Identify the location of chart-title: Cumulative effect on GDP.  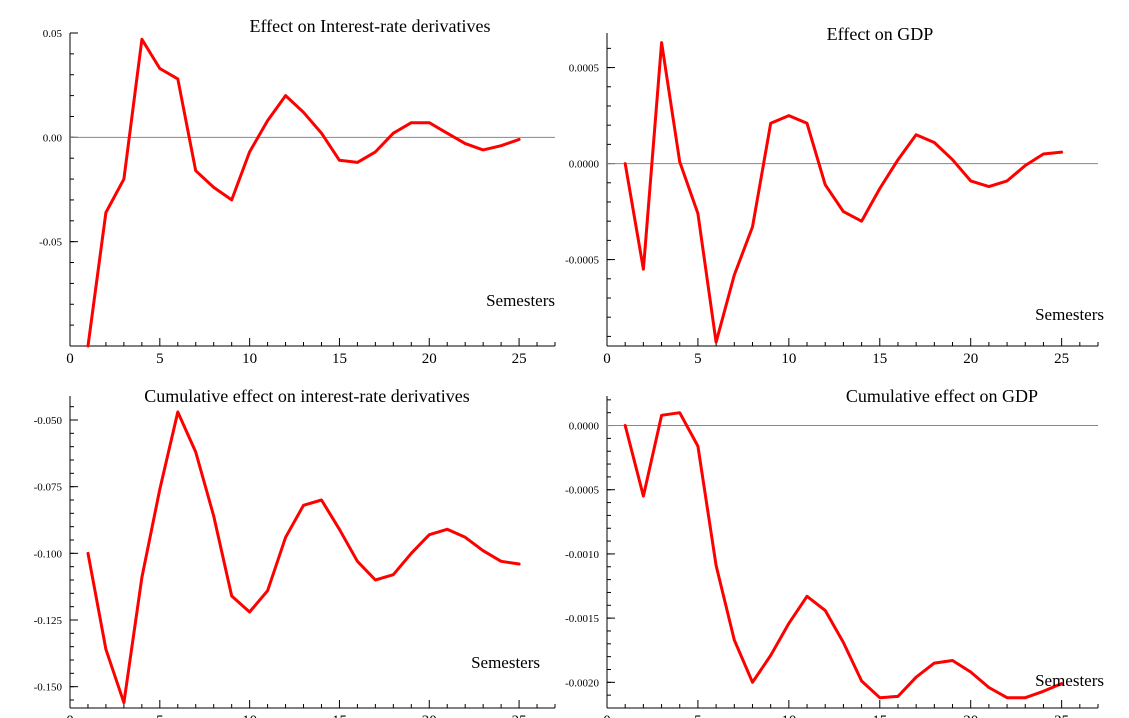
(942, 396).